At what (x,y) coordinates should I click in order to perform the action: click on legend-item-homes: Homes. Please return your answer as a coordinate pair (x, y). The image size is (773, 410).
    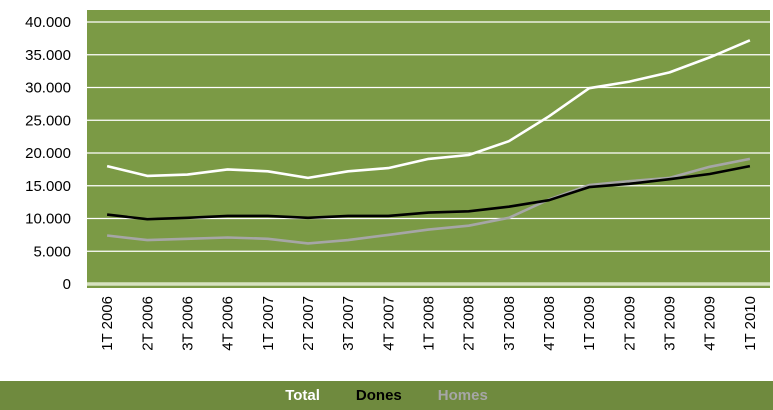
    Looking at the image, I should click on (462, 395).